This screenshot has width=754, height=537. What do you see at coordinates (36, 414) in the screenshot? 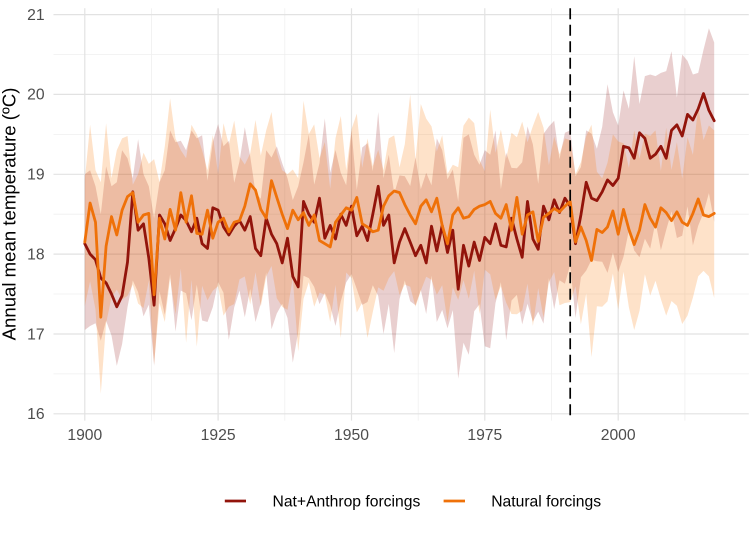
I see `svg-text: 16` at bounding box center [36, 414].